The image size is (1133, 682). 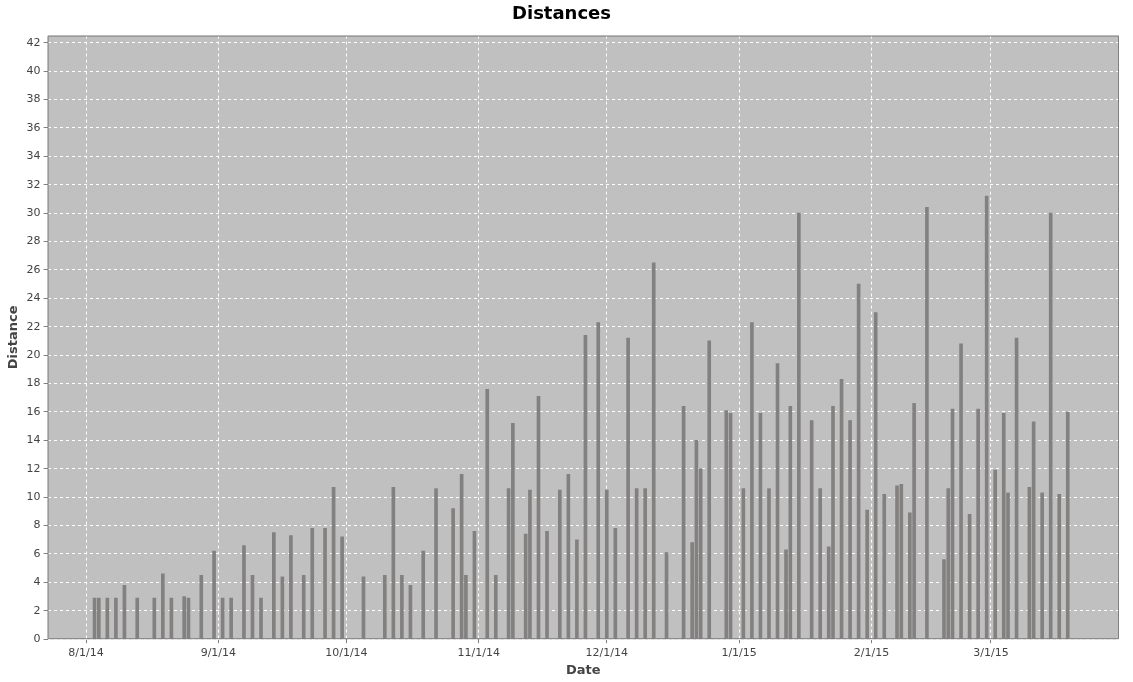 I want to click on y-tick-label: 18, so click(x=33, y=383).